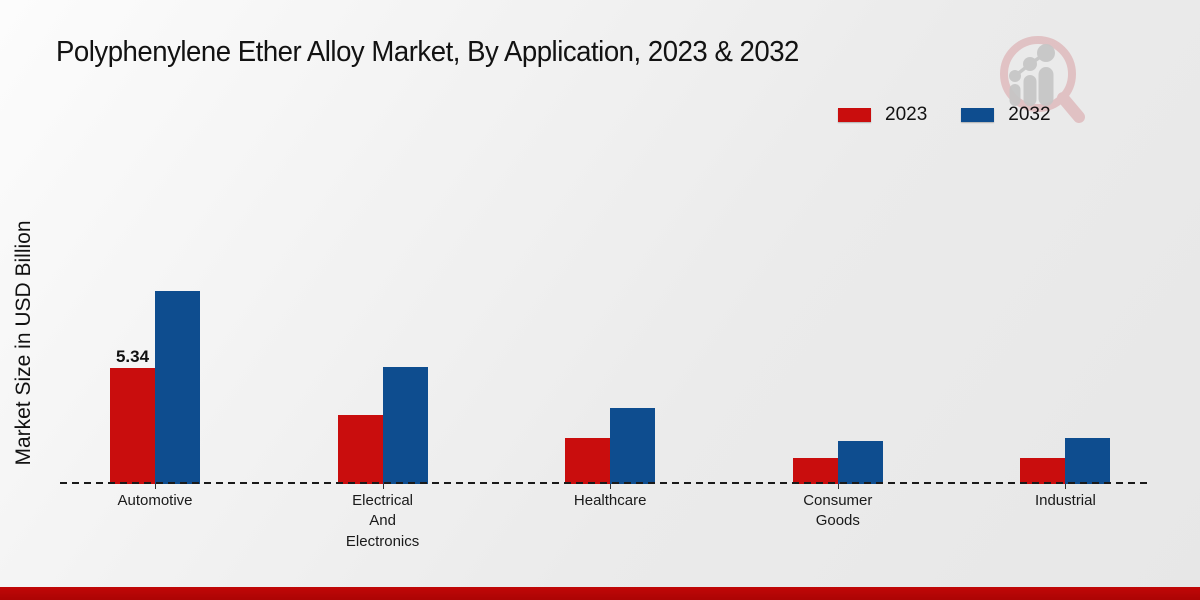 Image resolution: width=1200 pixels, height=600 pixels. What do you see at coordinates (382, 521) in the screenshot?
I see `category-label-1: Electrical And Electronics` at bounding box center [382, 521].